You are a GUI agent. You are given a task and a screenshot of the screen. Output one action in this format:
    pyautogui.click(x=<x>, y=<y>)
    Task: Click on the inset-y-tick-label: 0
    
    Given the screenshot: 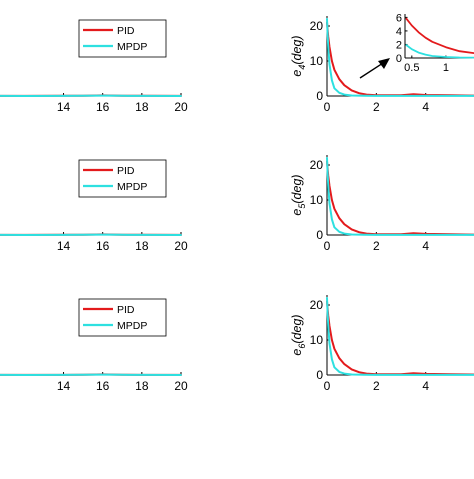 What is the action you would take?
    pyautogui.click(x=399, y=59)
    